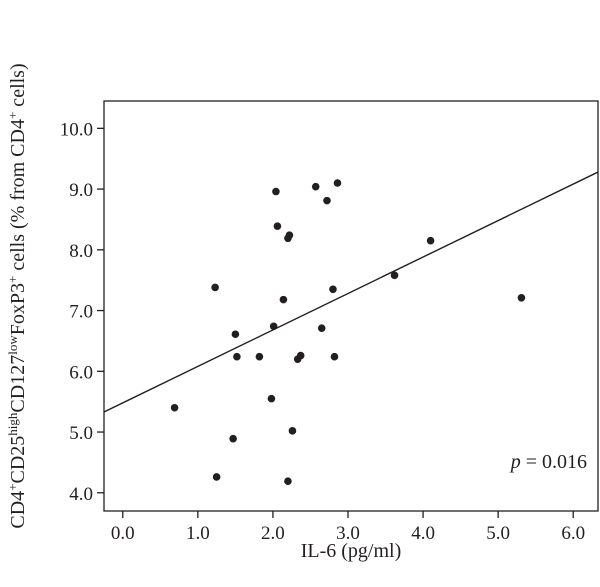  I want to click on y-tick-label: 8.0, so click(81, 251).